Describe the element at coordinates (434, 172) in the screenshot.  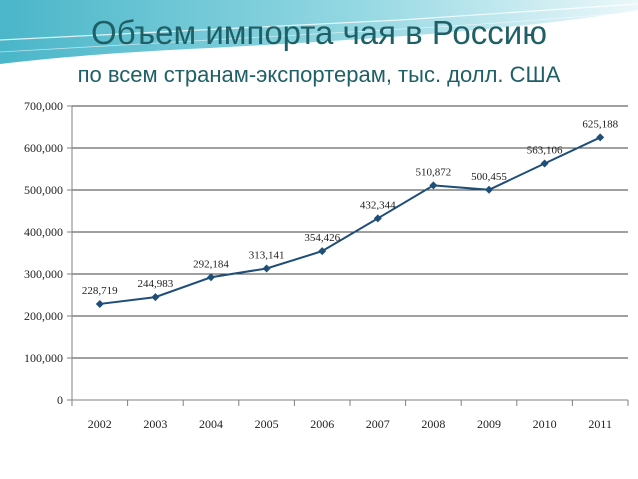
I see `data-label: 510,872` at that location.